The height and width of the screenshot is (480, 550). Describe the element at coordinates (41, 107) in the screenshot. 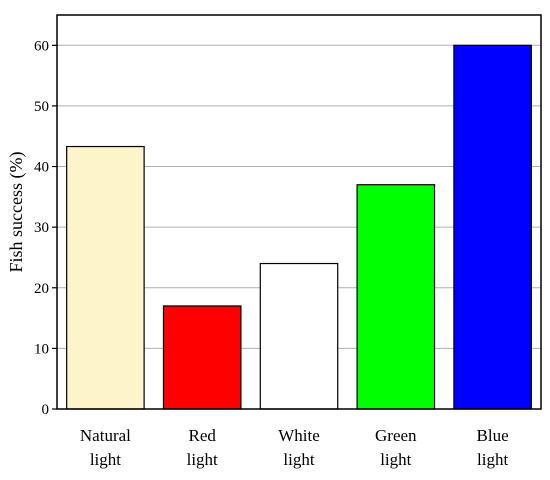

I see `y-tick-label: 50` at that location.